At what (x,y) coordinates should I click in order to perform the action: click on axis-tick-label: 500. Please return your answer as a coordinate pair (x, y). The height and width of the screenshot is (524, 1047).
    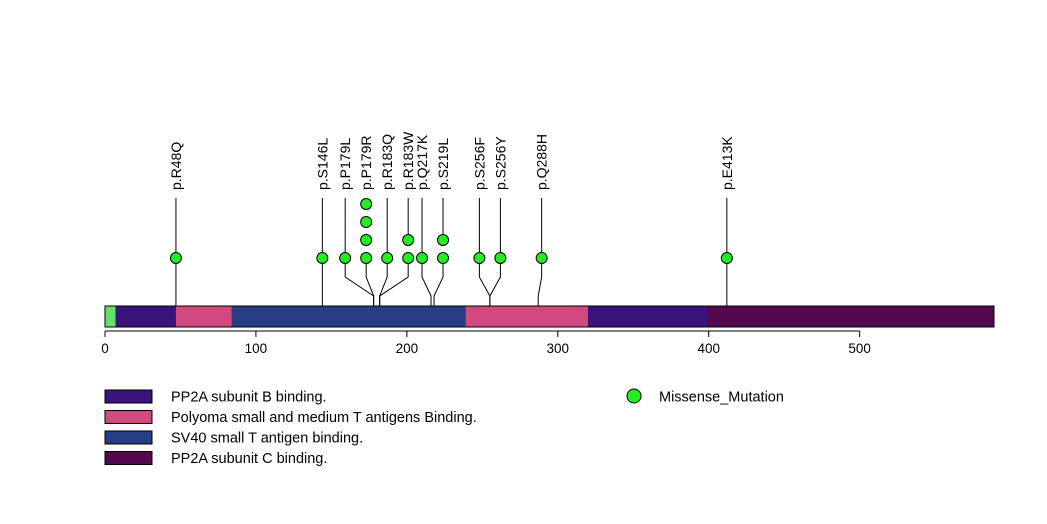
    Looking at the image, I should click on (859, 348).